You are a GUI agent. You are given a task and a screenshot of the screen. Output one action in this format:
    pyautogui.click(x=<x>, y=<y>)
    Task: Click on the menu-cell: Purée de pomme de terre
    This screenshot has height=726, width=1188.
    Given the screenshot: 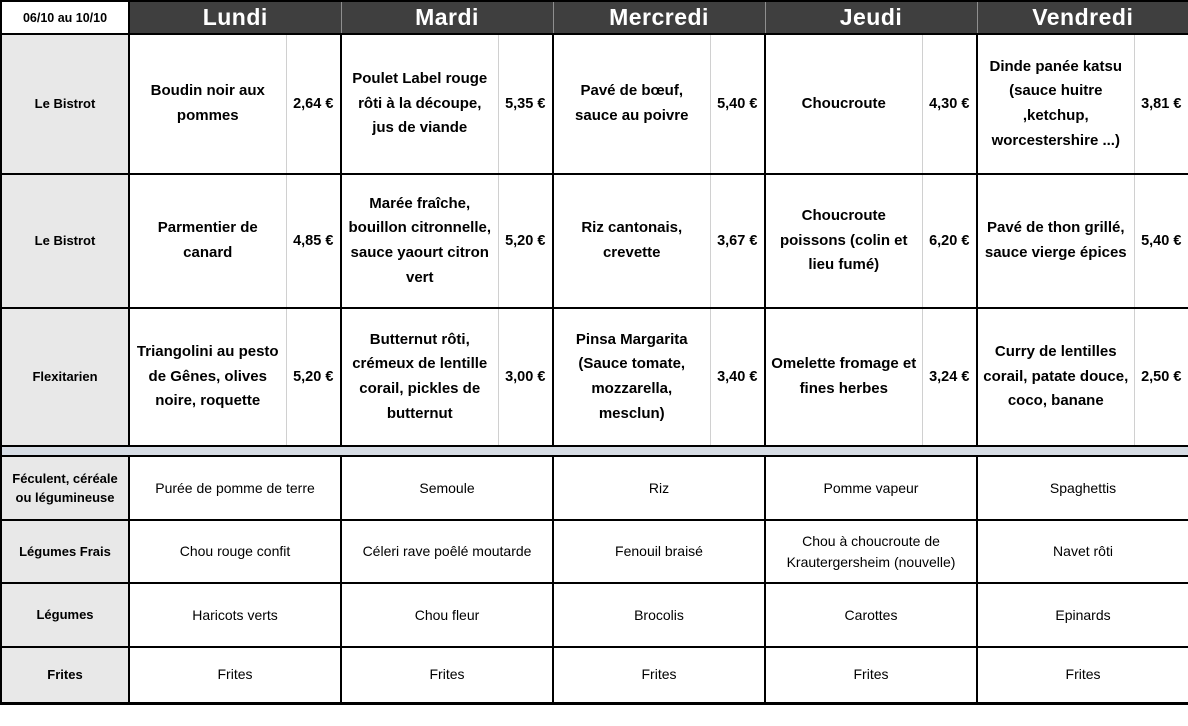 What is the action you would take?
    pyautogui.click(x=234, y=487)
    